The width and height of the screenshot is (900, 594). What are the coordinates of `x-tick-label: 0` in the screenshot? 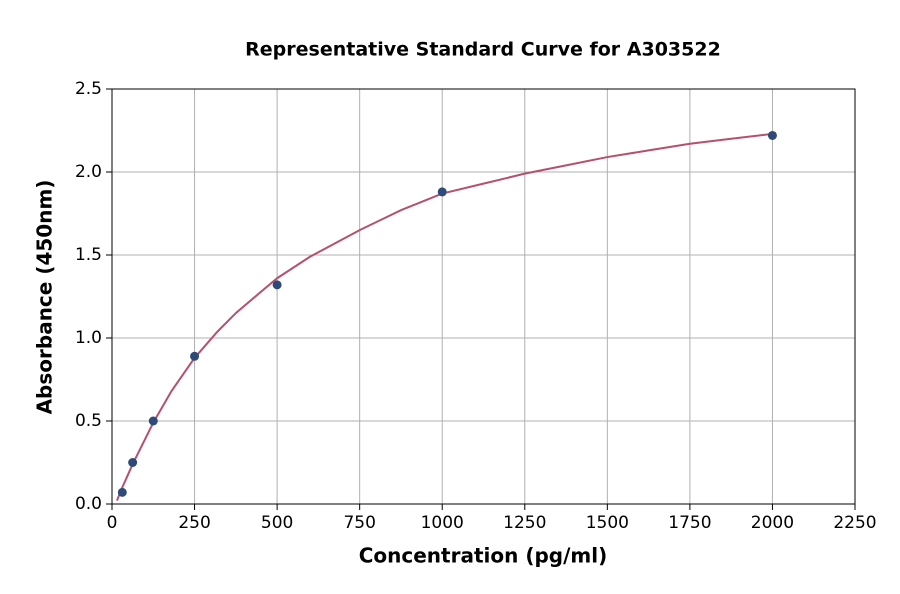 It's located at (112, 523).